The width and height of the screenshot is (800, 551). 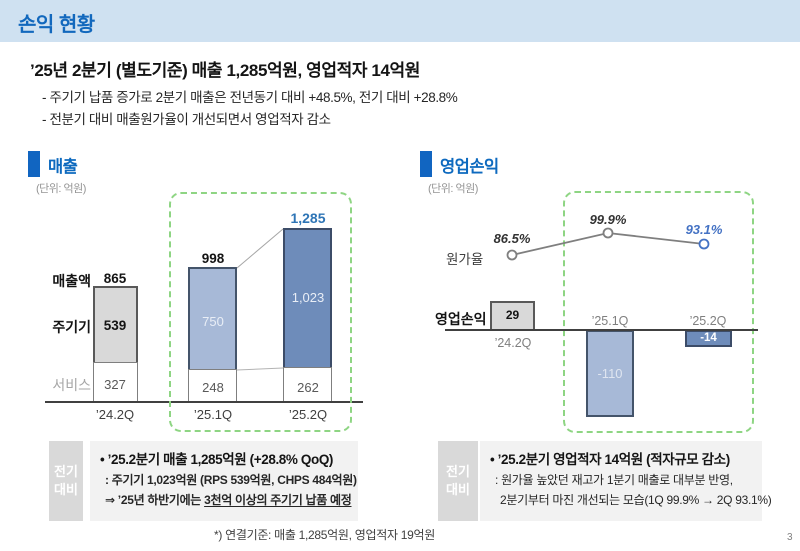 I want to click on operating-x-axis, so click(x=601, y=330).